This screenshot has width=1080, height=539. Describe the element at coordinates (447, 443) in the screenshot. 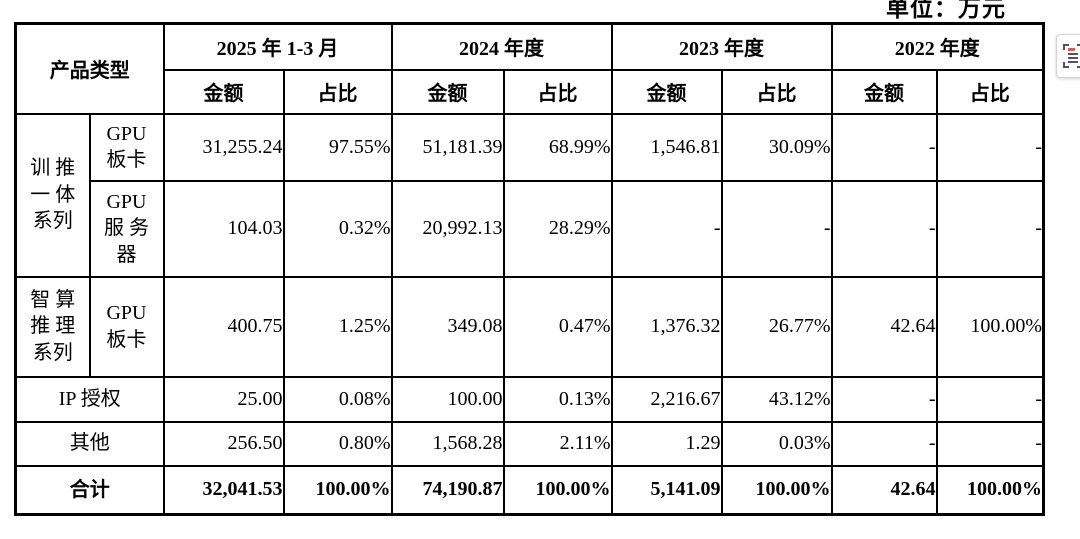

I see `amount-cell: 1,568.28` at that location.